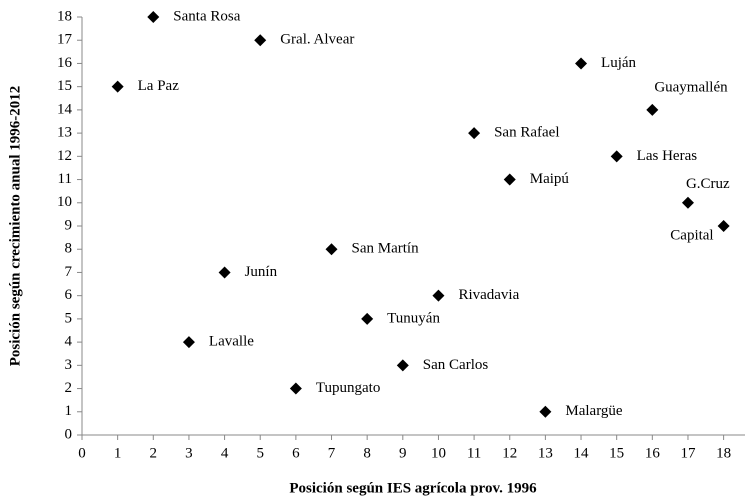 The image size is (748, 499). What do you see at coordinates (367, 453) in the screenshot?
I see `x-tick-label: 8` at bounding box center [367, 453].